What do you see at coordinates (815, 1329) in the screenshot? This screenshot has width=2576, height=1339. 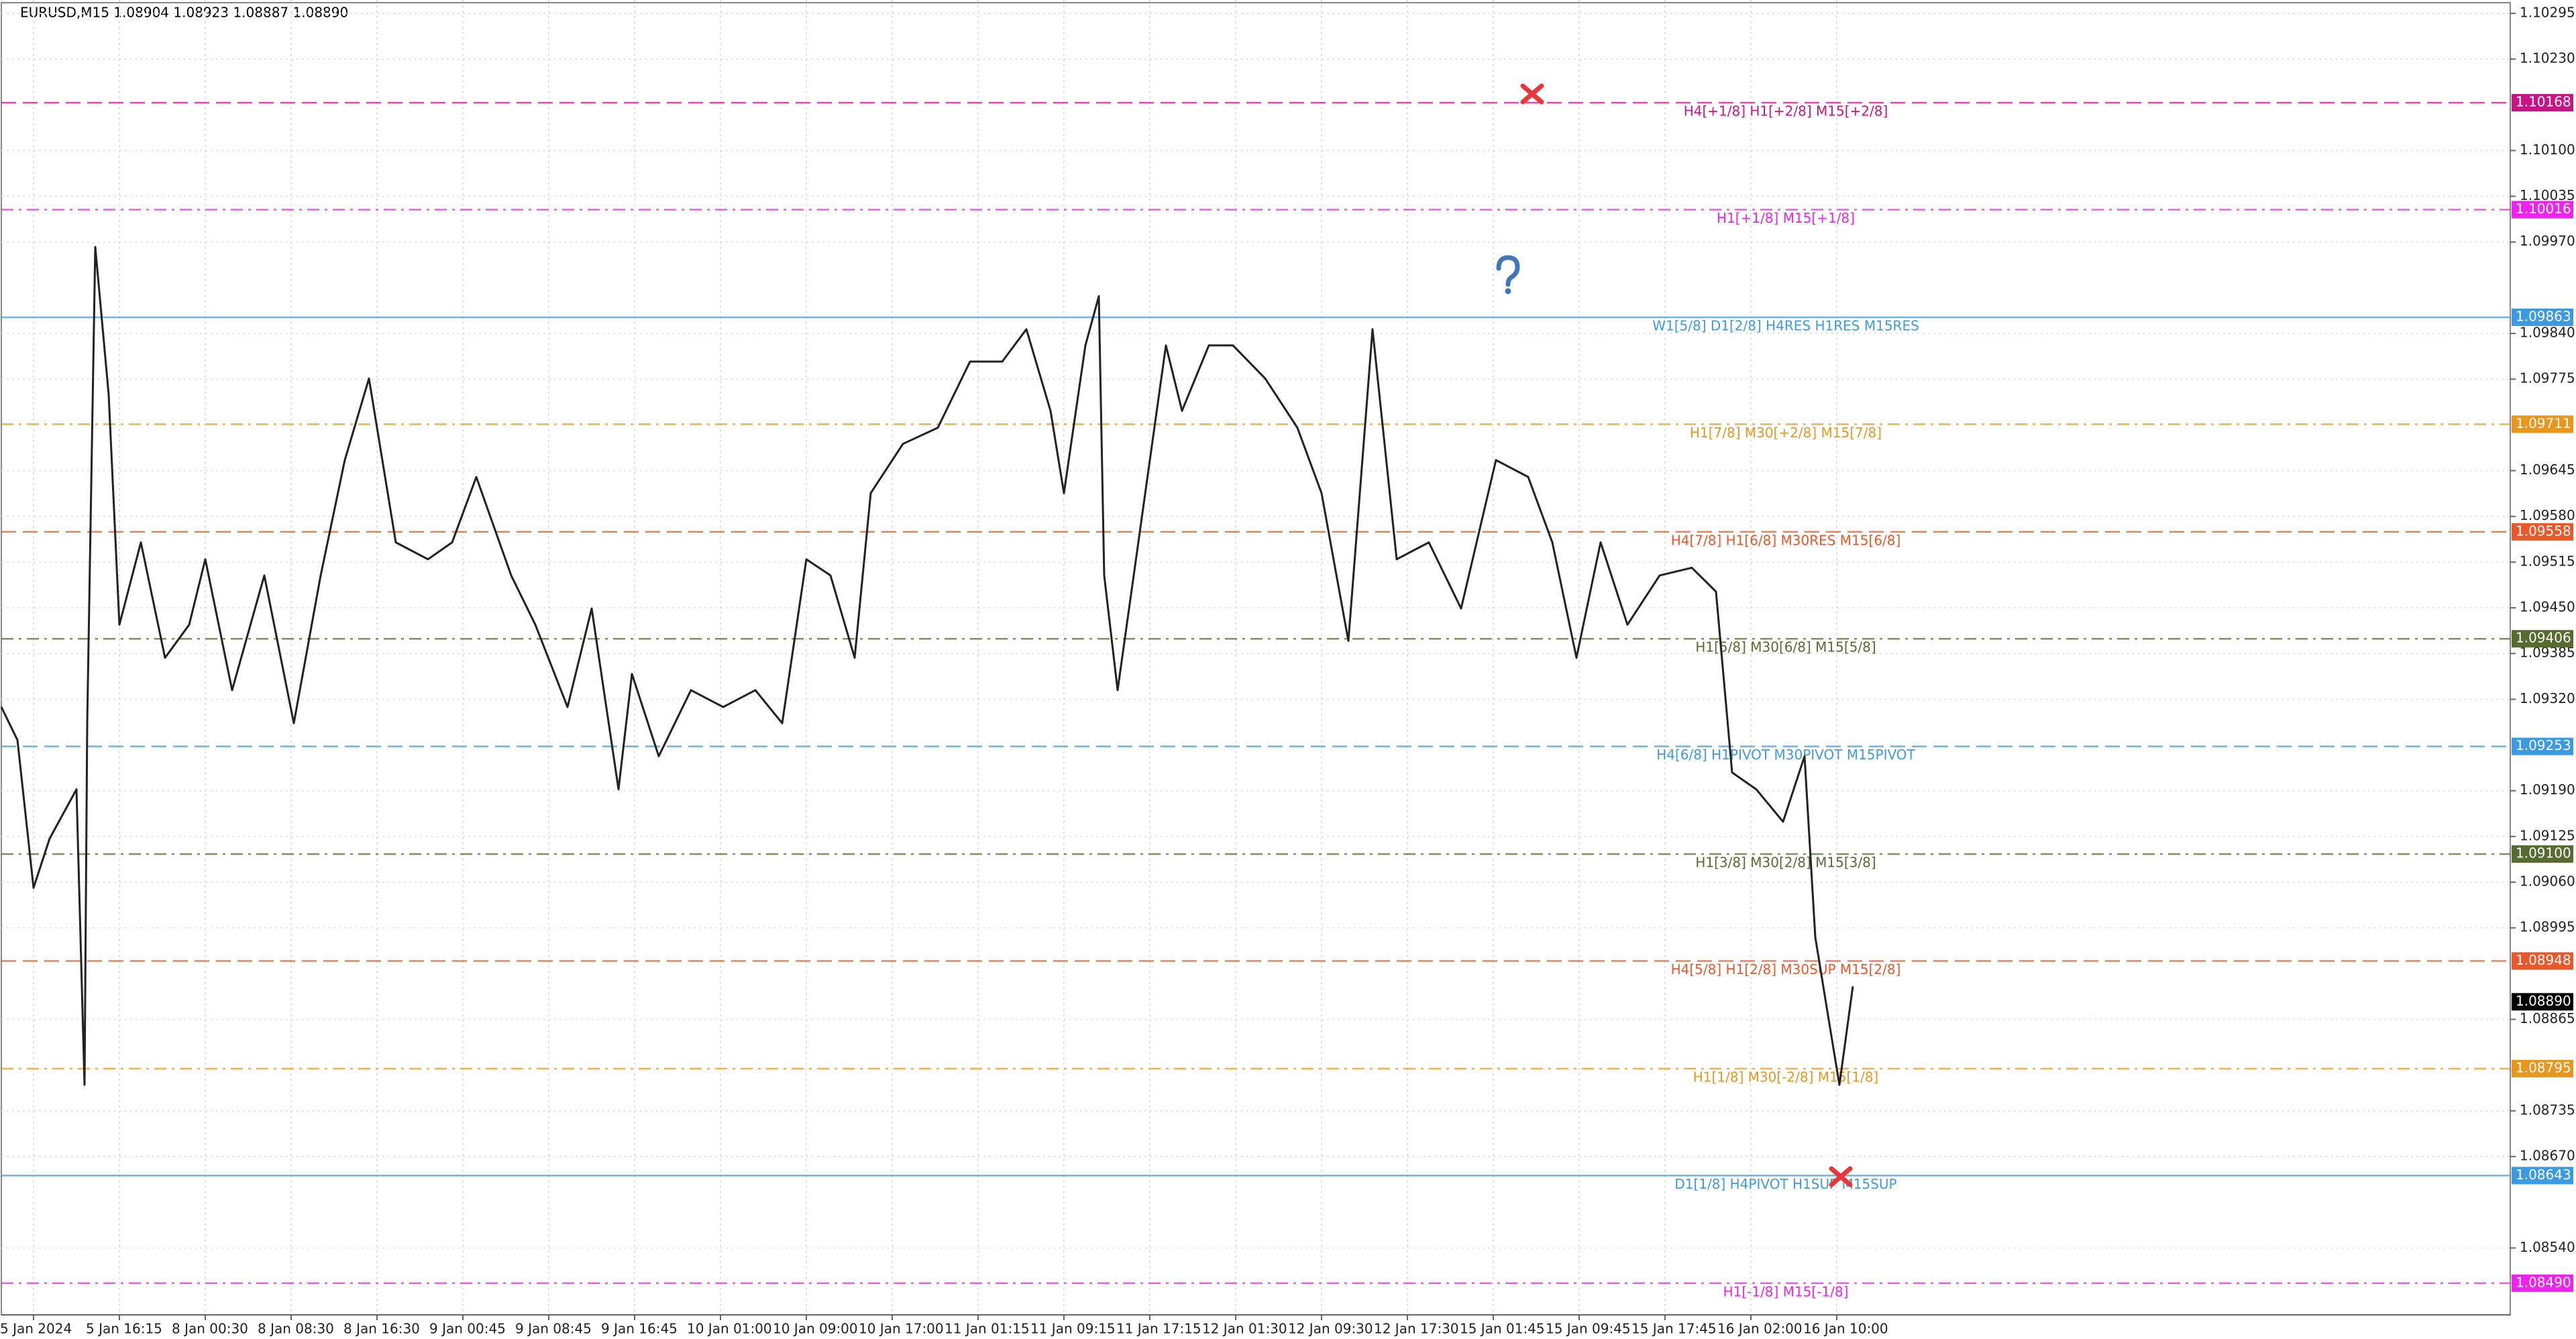 I see `x-tick-label: 10 Jan 09:00` at bounding box center [815, 1329].